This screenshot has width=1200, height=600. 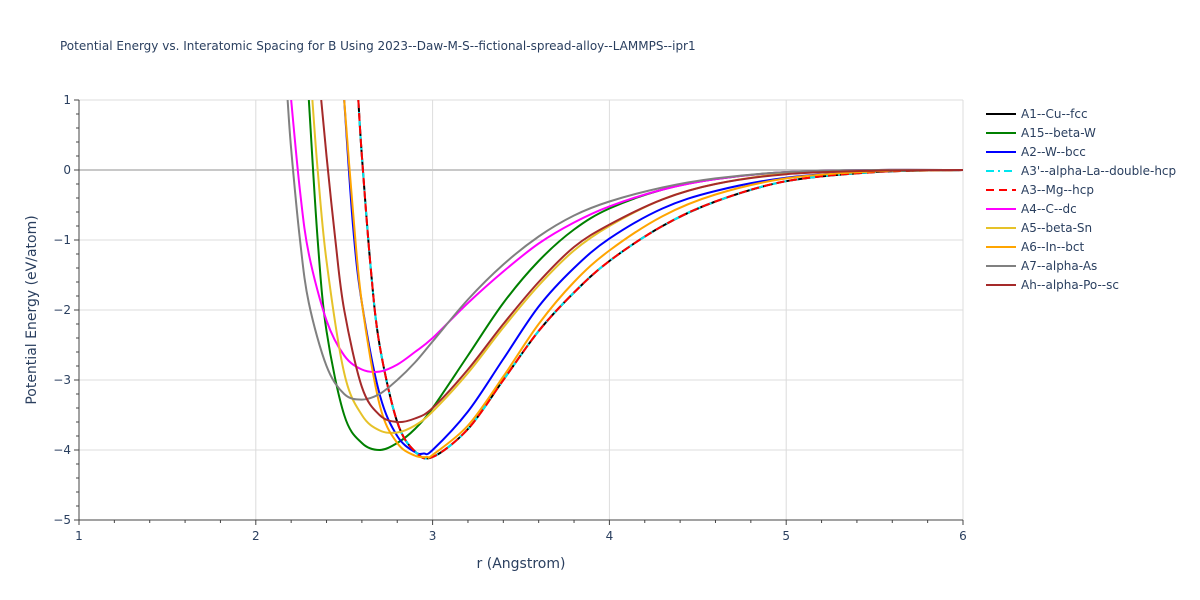 What do you see at coordinates (1070, 285) in the screenshot?
I see `legend-label: Ah--alpha-Po--sc` at bounding box center [1070, 285].